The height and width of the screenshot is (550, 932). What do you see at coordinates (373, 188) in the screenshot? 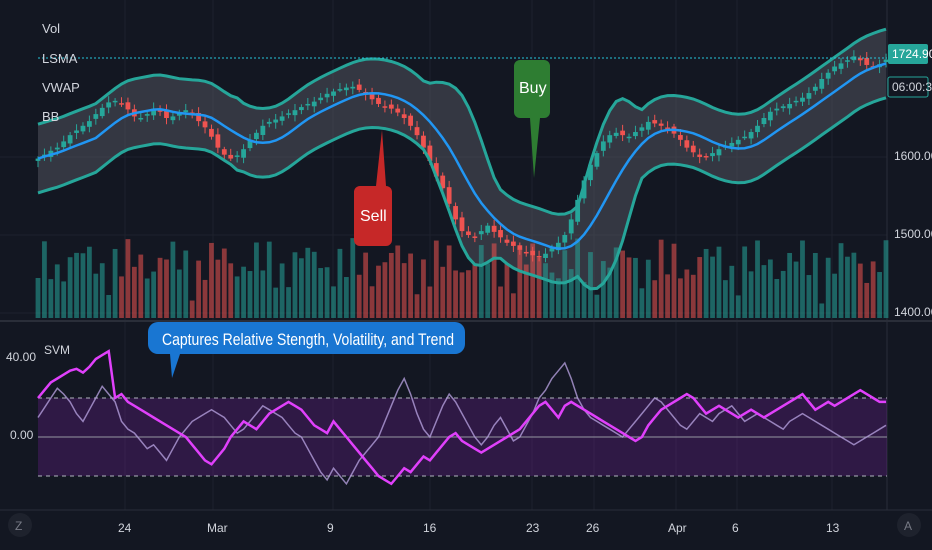
I see `sell-signal: Sell` at bounding box center [373, 188].